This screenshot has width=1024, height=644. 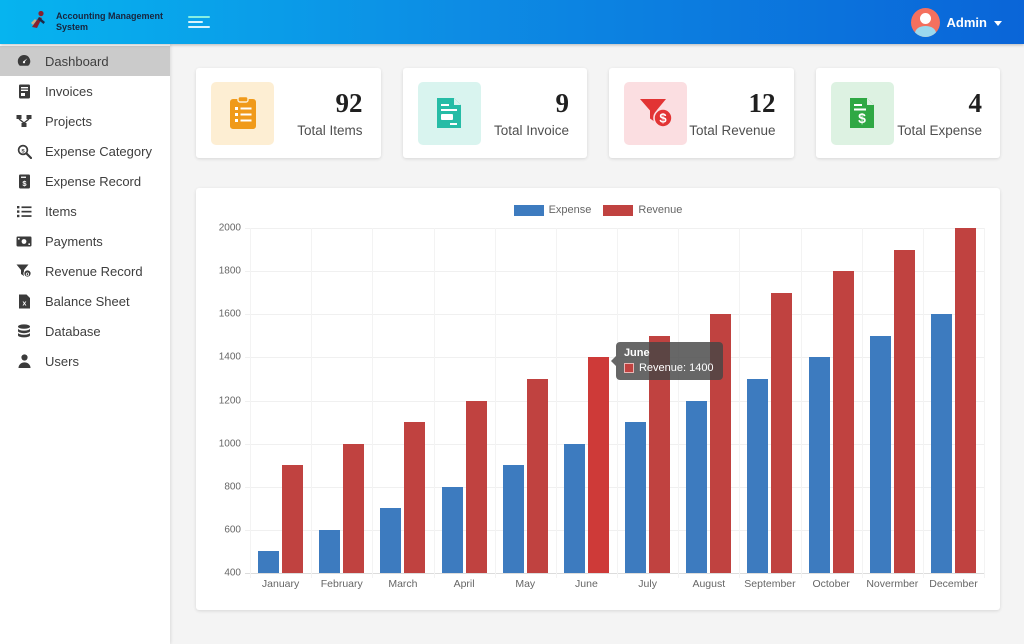 What do you see at coordinates (69, 91) in the screenshot?
I see `sidebar-item-label: Invoices` at bounding box center [69, 91].